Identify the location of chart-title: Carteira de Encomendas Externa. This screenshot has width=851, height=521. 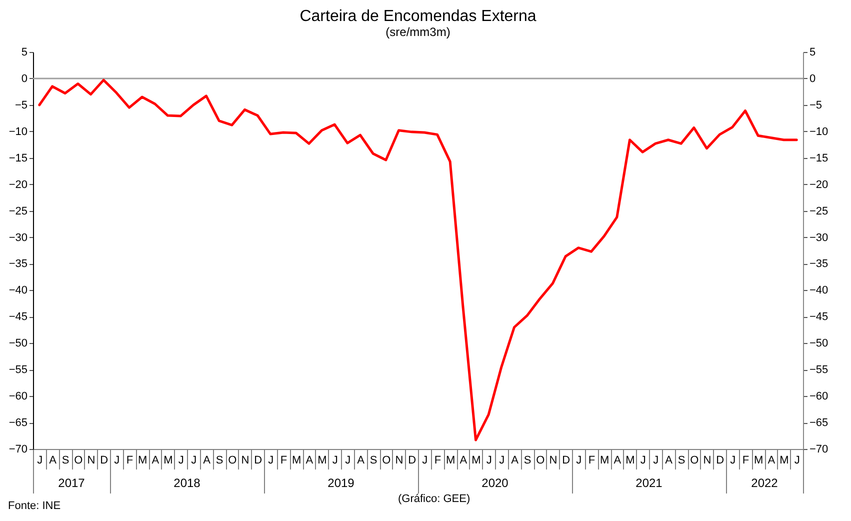
(418, 16).